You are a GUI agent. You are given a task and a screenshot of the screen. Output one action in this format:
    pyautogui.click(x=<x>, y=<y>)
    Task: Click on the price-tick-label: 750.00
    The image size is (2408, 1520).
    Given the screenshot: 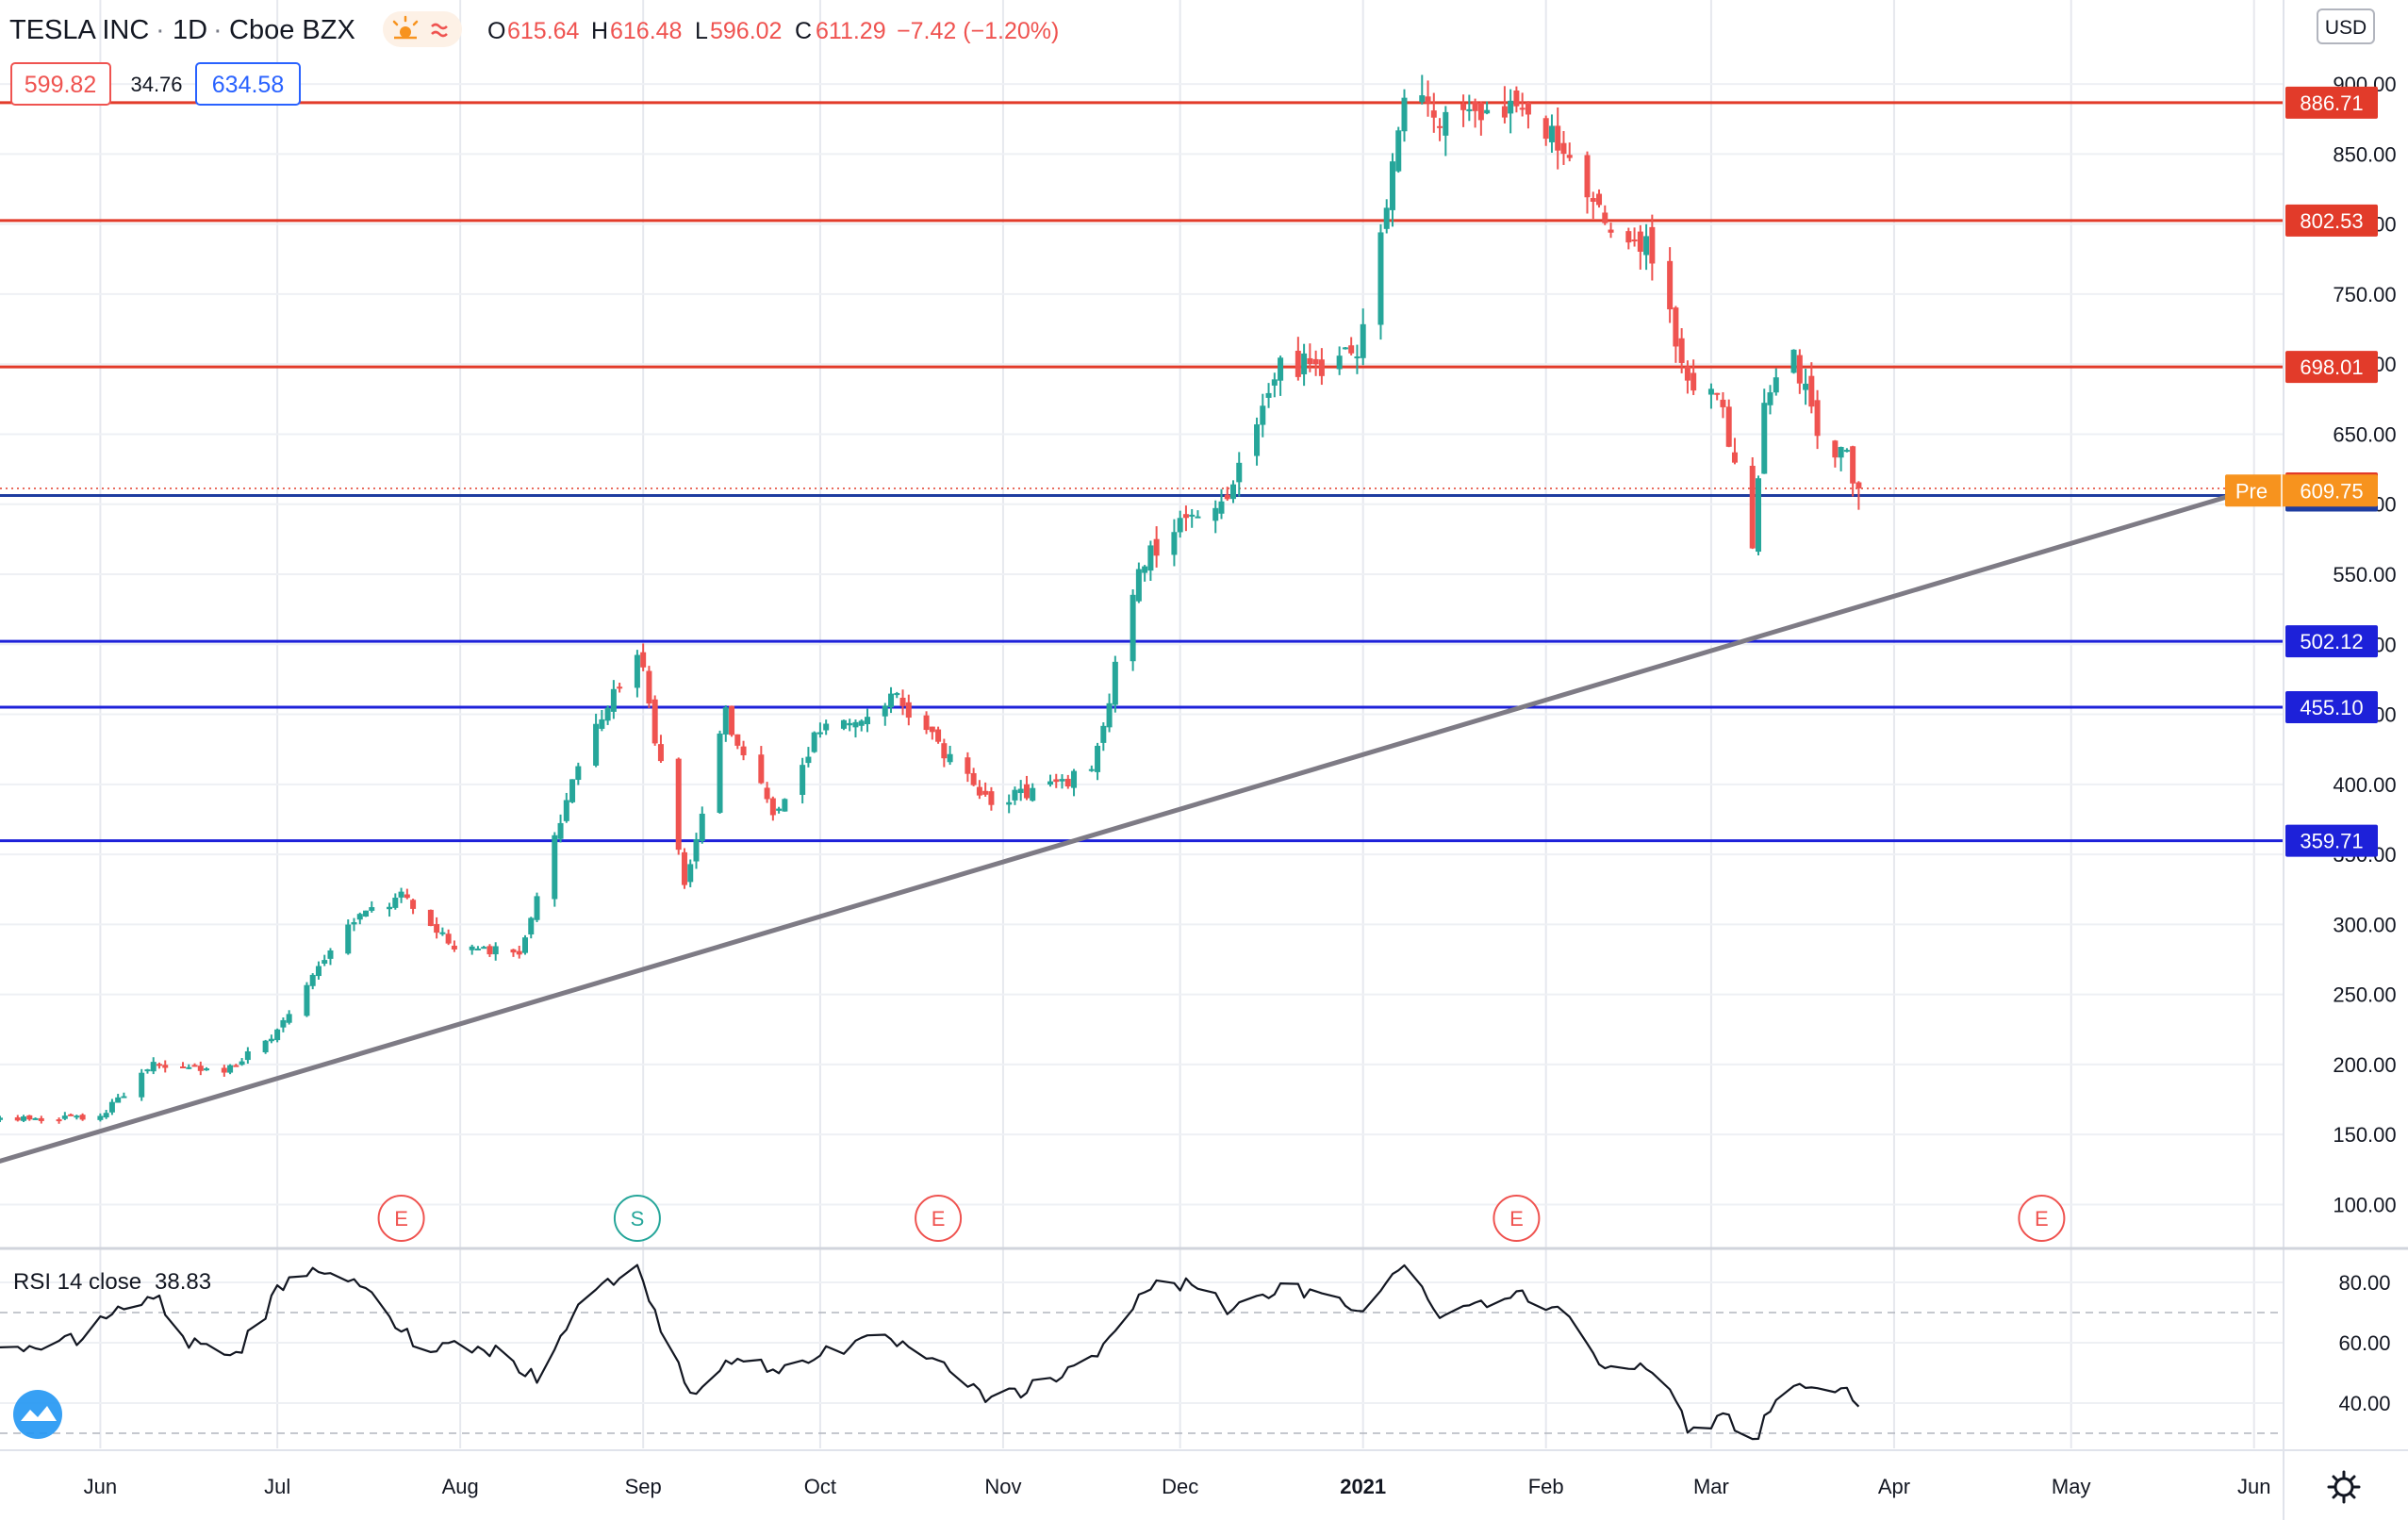 What is the action you would take?
    pyautogui.click(x=2364, y=295)
    